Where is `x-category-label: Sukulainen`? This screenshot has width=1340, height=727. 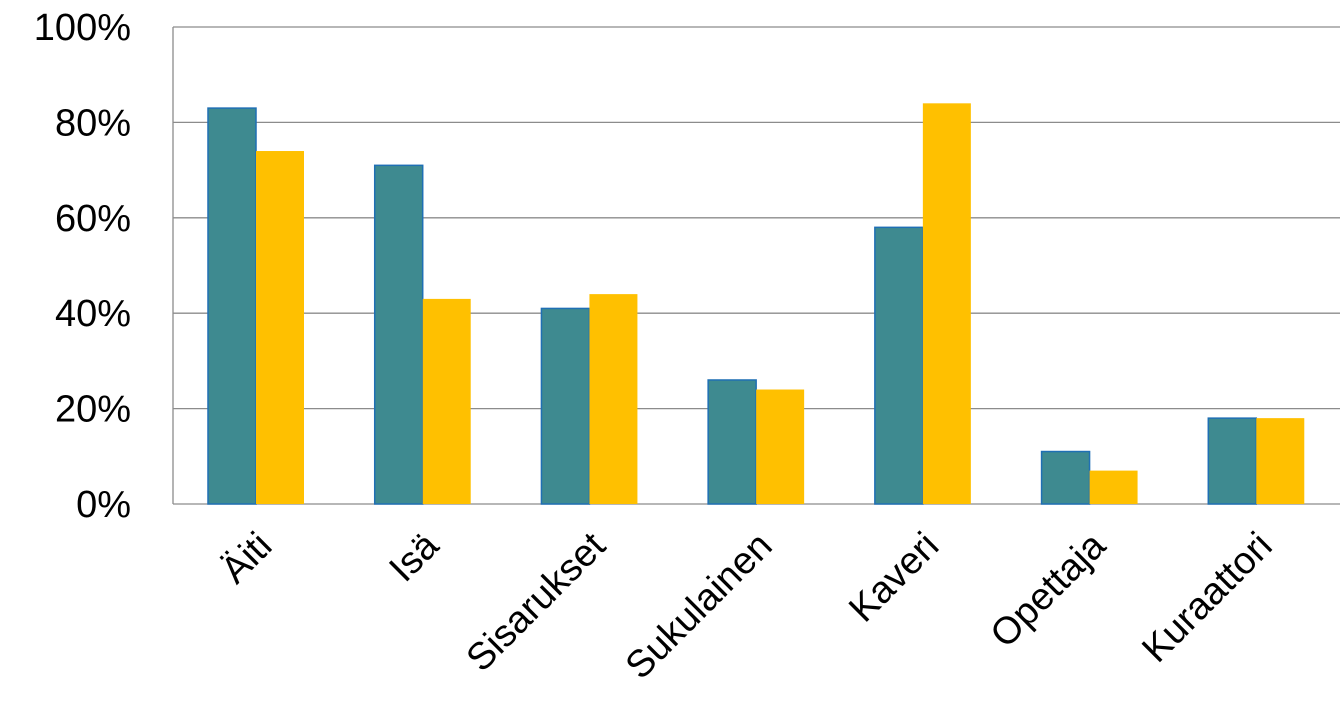 x-category-label: Sukulainen is located at coordinates (699, 606).